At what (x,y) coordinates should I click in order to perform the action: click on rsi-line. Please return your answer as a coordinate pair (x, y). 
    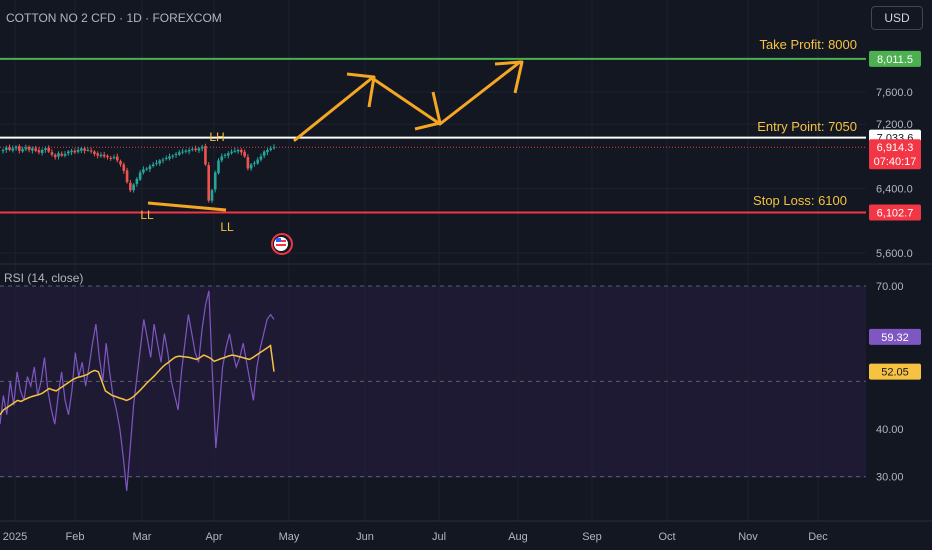
    Looking at the image, I should click on (137, 391).